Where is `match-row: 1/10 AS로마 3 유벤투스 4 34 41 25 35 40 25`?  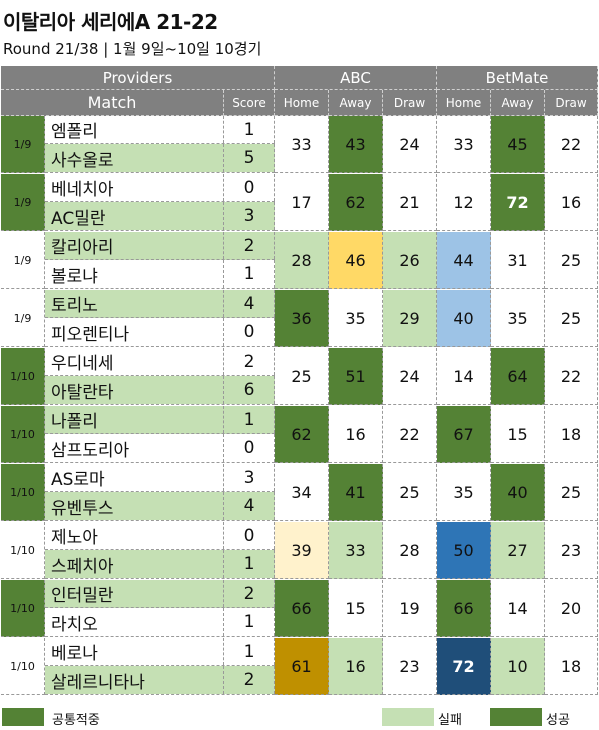
match-row: 1/10 AS로마 3 유벤투스 4 34 41 25 35 40 25 is located at coordinates (299, 493).